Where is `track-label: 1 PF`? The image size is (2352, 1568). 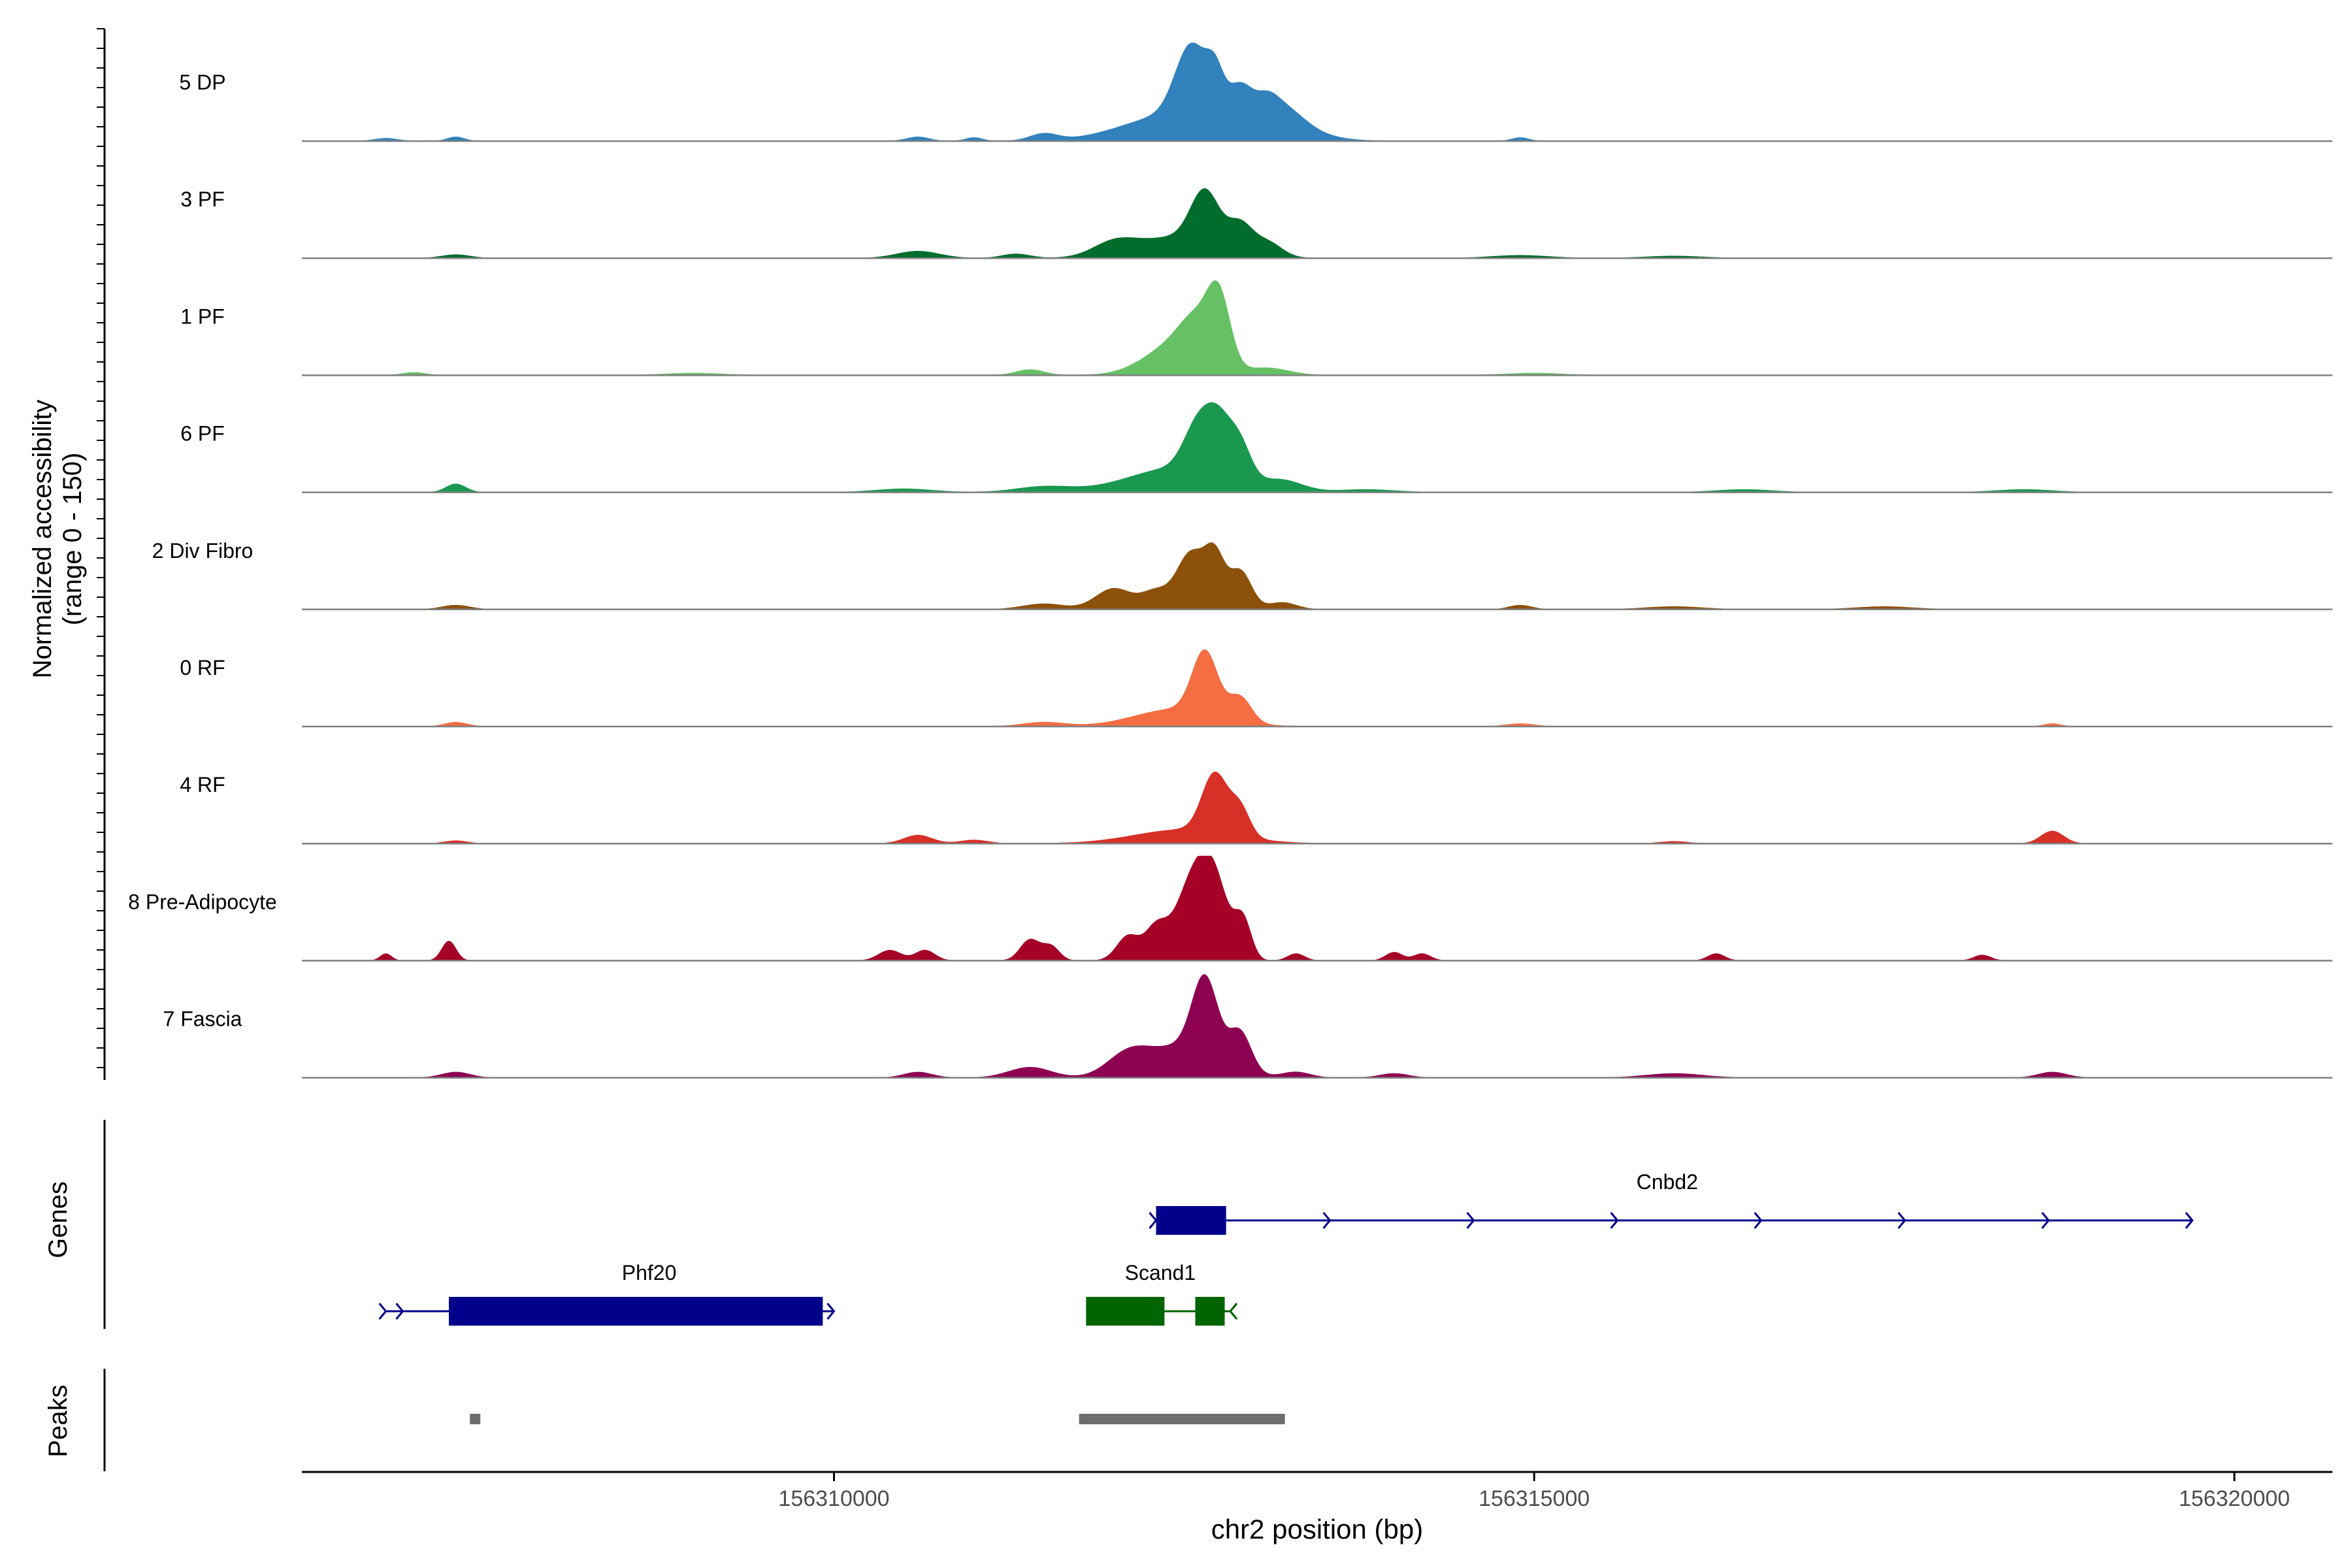
track-label: 1 PF is located at coordinates (202, 316).